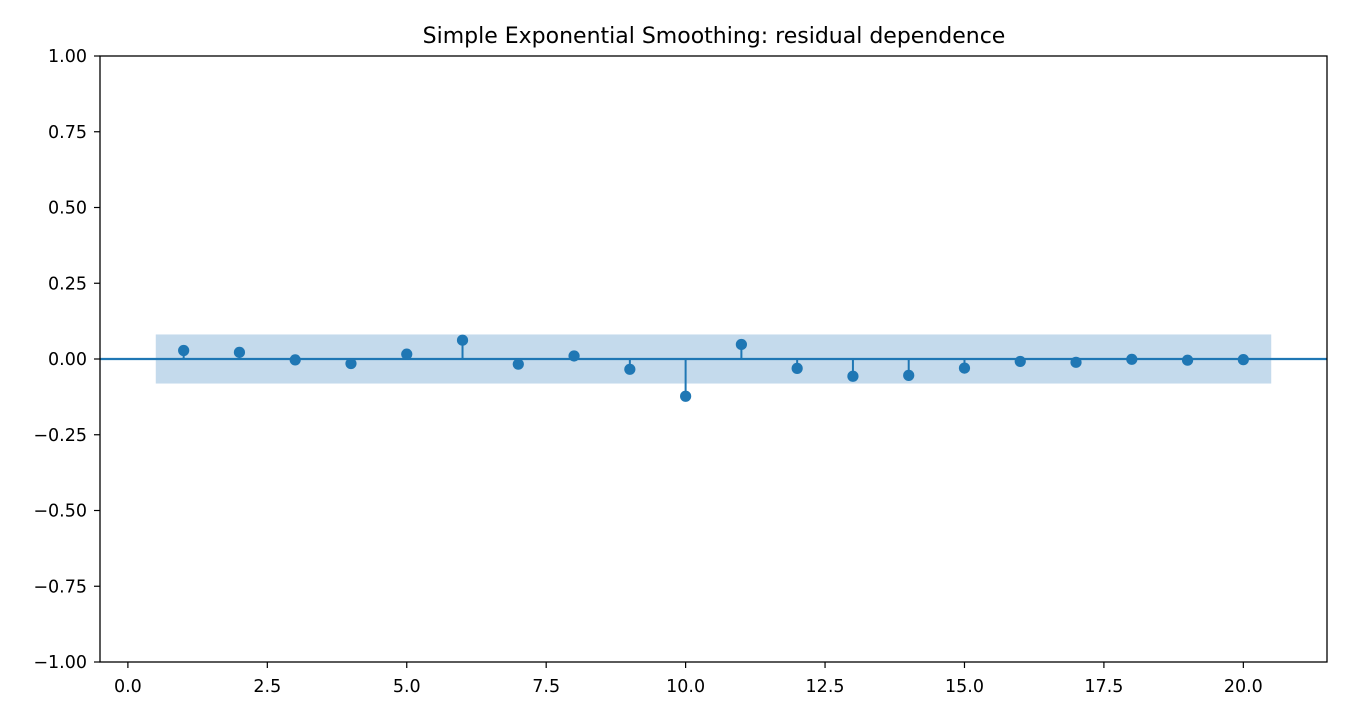  I want to click on y-tick-label: 0.25, so click(67, 284).